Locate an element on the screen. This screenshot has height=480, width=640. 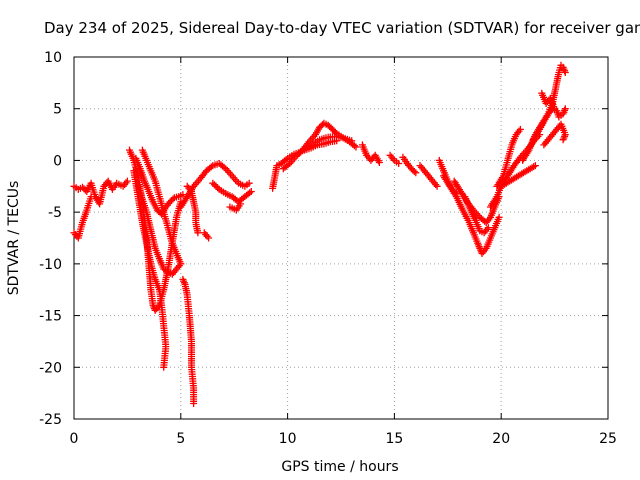
y-tick-label: 10 is located at coordinates (53, 58).